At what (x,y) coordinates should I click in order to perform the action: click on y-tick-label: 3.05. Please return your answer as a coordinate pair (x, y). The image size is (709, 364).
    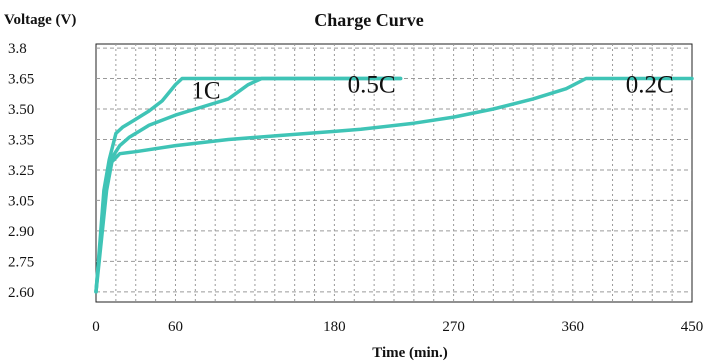
    Looking at the image, I should click on (21, 201).